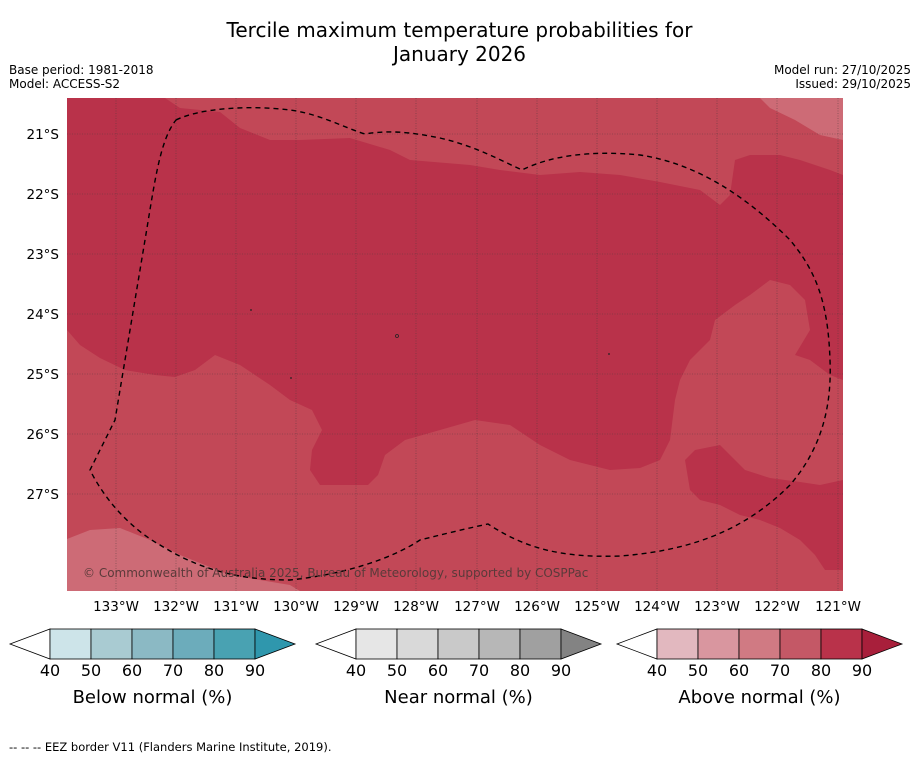 The height and width of the screenshot is (758, 919). I want to click on lon-label: 126°W, so click(537, 607).